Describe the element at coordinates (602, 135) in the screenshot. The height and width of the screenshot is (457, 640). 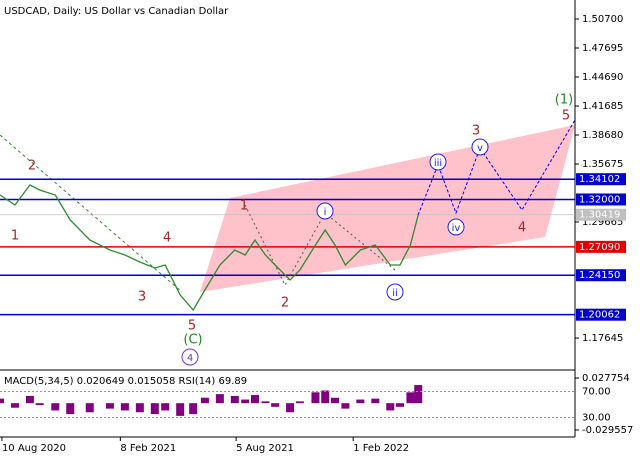
I see `y-tick-label: 1.38680` at that location.